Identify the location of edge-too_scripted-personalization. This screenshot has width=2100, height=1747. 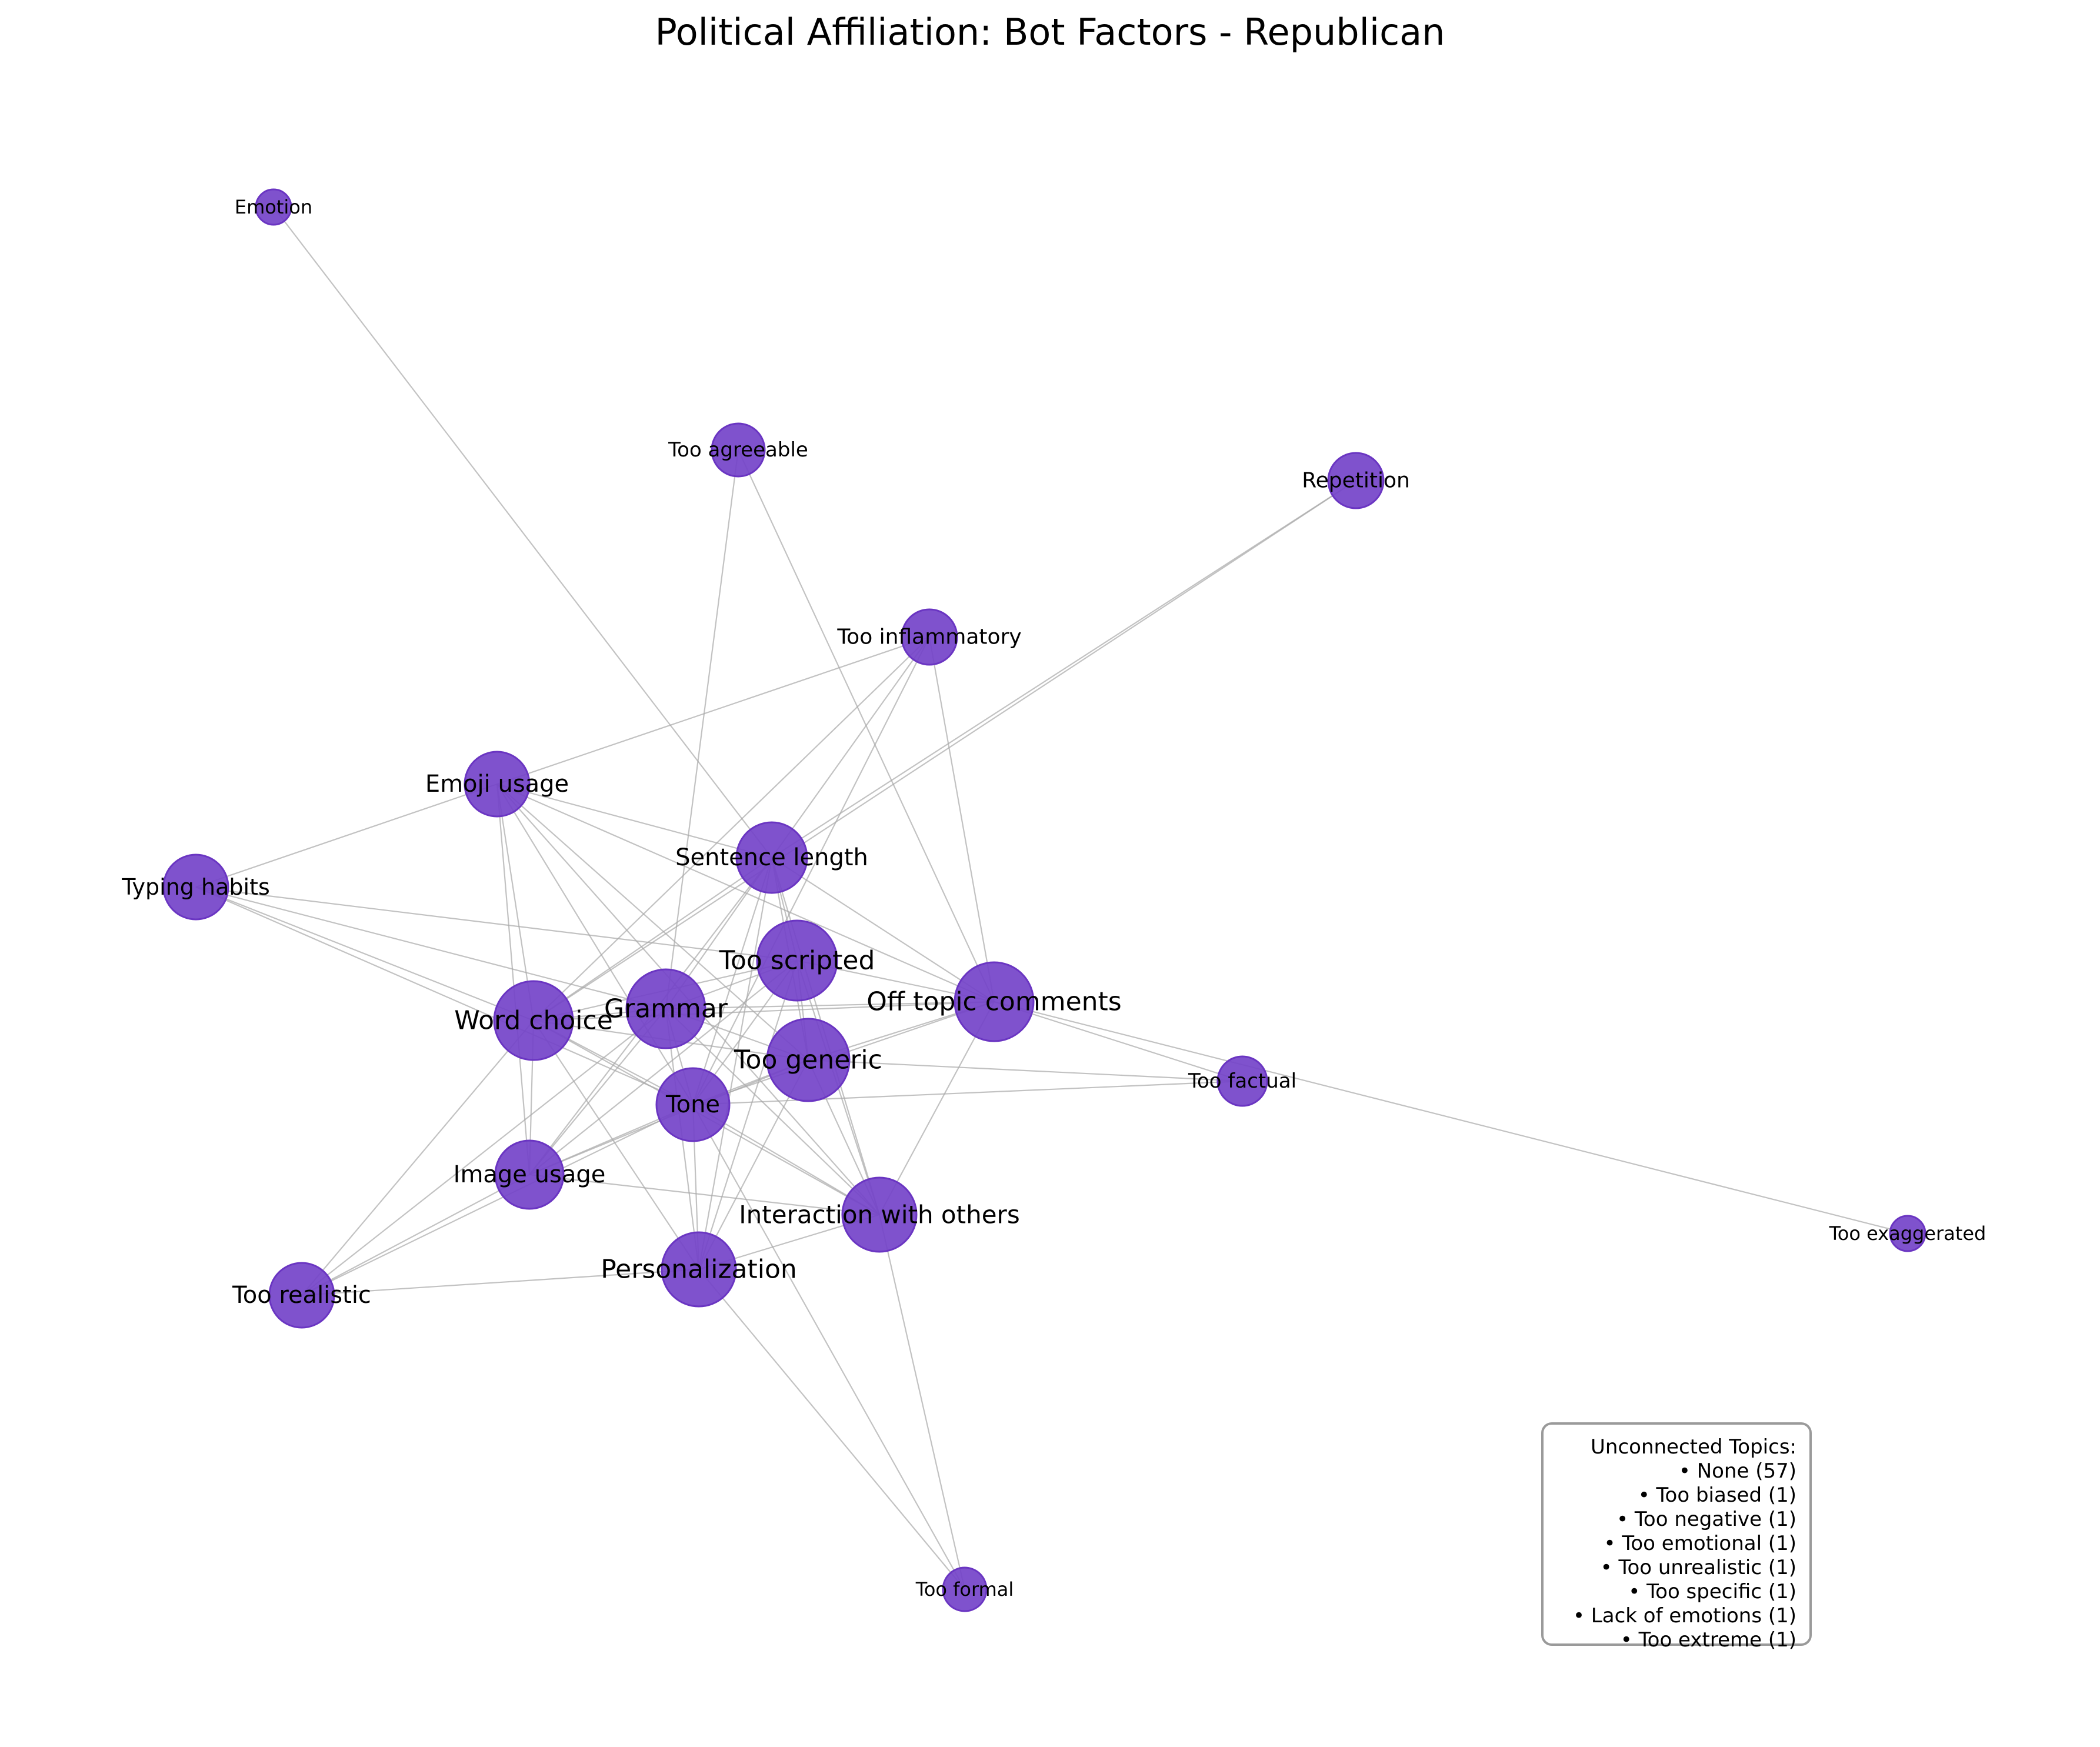
(748, 1115).